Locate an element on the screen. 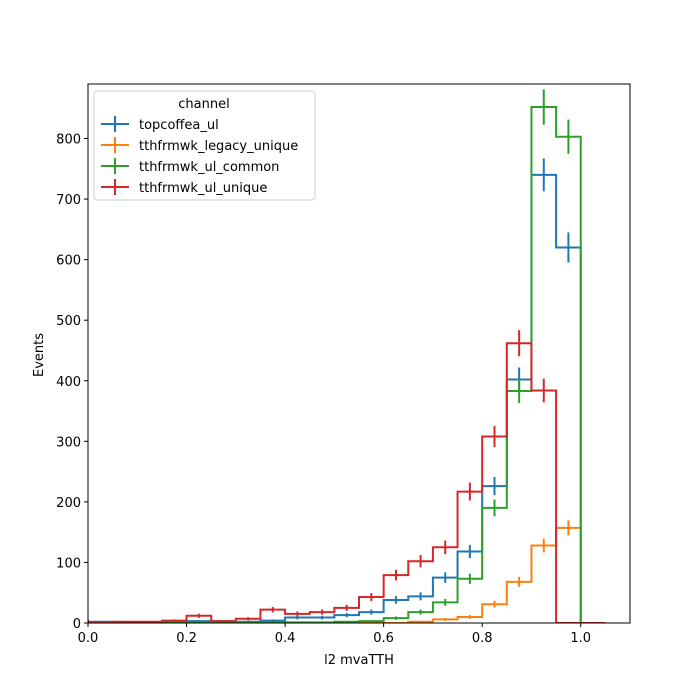  x-tick-label: 0.2 is located at coordinates (186, 638).